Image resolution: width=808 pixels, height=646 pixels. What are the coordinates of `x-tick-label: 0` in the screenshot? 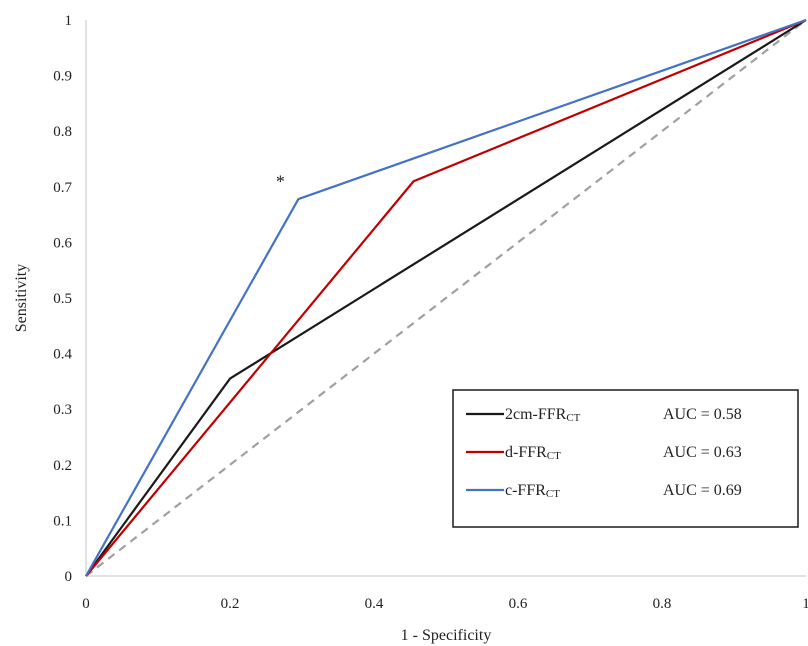 It's located at (86, 604).